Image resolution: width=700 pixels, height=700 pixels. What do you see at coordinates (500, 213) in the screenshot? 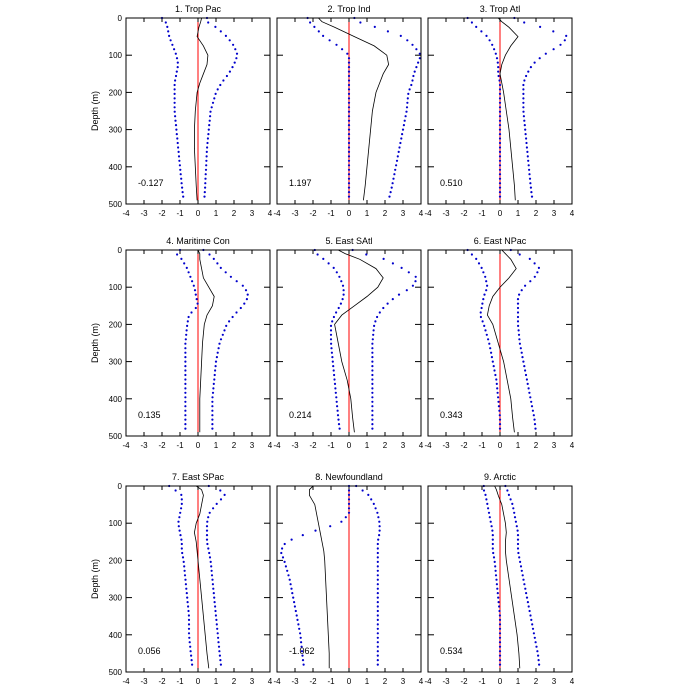
I see `x-tick-label: 0` at bounding box center [500, 213].